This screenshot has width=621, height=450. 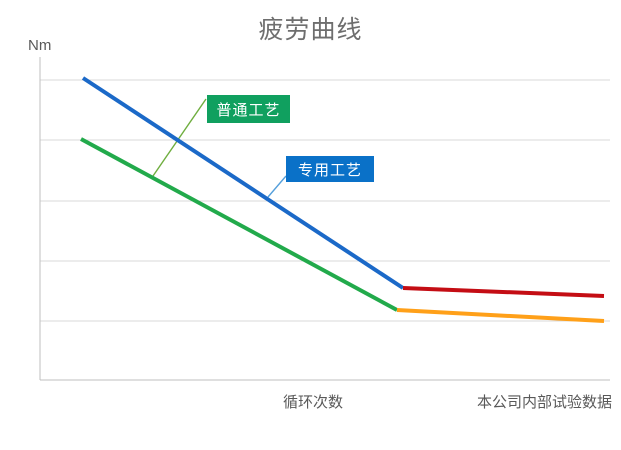 I want to click on source-note-label: 本公司内部试验数据, so click(x=544, y=402).